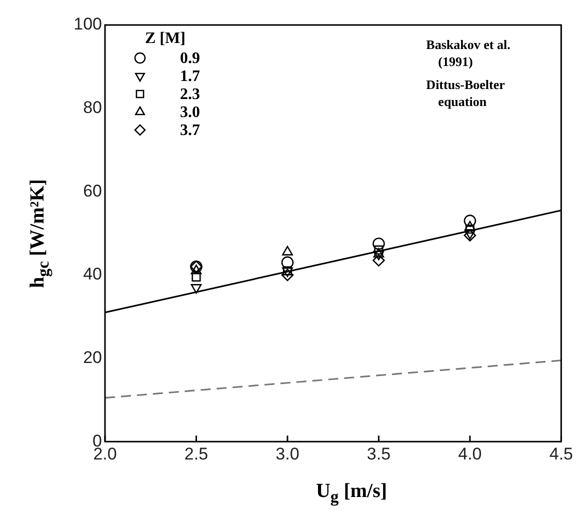 This screenshot has height=518, width=576. I want to click on legend-label: 3.7, so click(190, 130).